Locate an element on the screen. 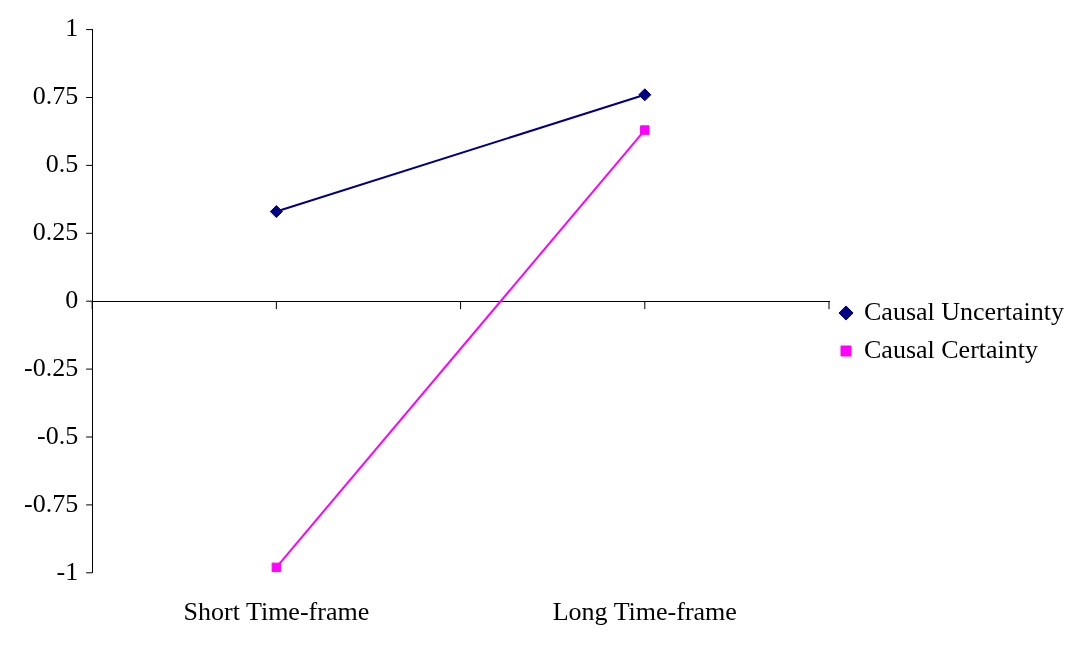  y-tick-label: 0.25 is located at coordinates (55, 232).